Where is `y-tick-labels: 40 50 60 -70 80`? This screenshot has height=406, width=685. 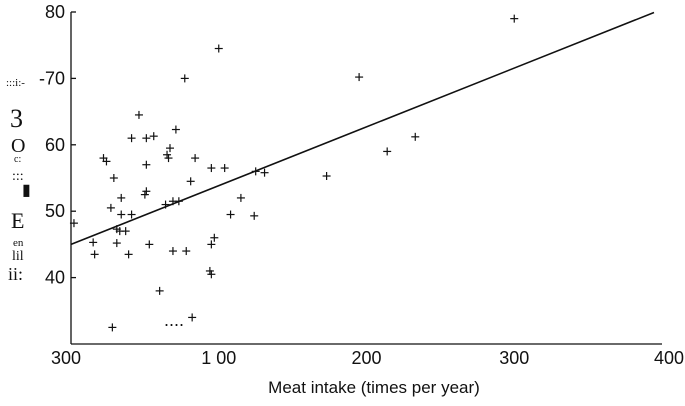 y-tick-labels: 40 50 60 -70 80 is located at coordinates (57, 145).